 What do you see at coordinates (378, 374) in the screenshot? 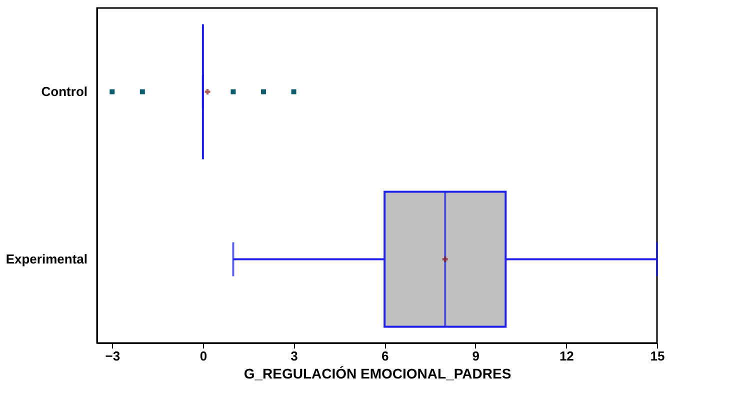
I see `x-axis-title: G_REGULACIÓN EMOCIONAL_PADRES` at bounding box center [378, 374].